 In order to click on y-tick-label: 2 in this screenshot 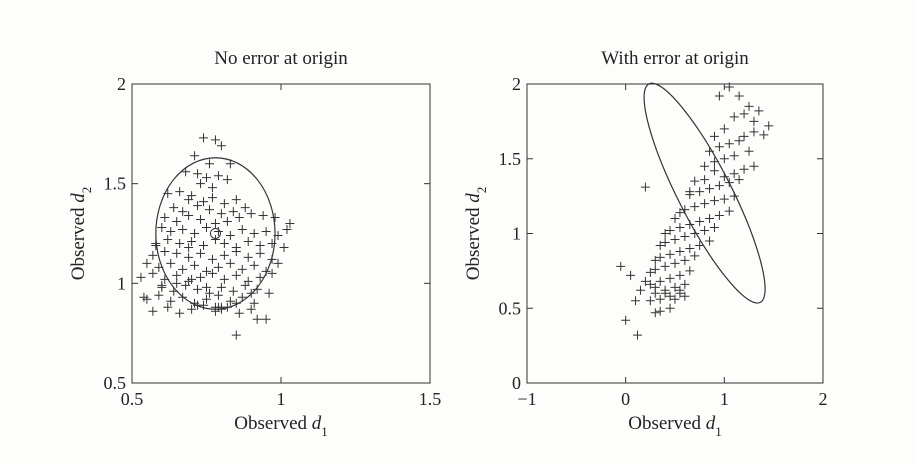, I will do `click(516, 84)`.